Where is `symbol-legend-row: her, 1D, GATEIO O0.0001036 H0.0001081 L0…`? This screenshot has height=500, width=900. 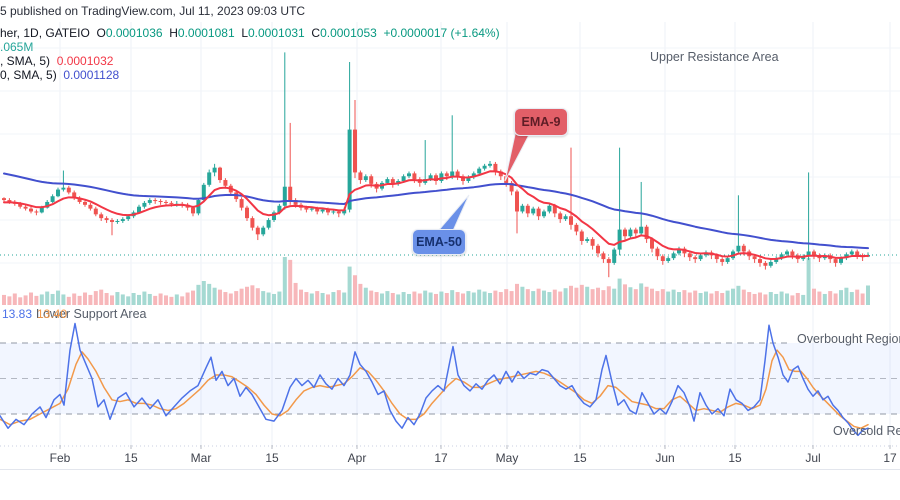 symbol-legend-row: her, 1D, GATEIO O0.0001036 H0.0001081 L0… is located at coordinates (250, 33).